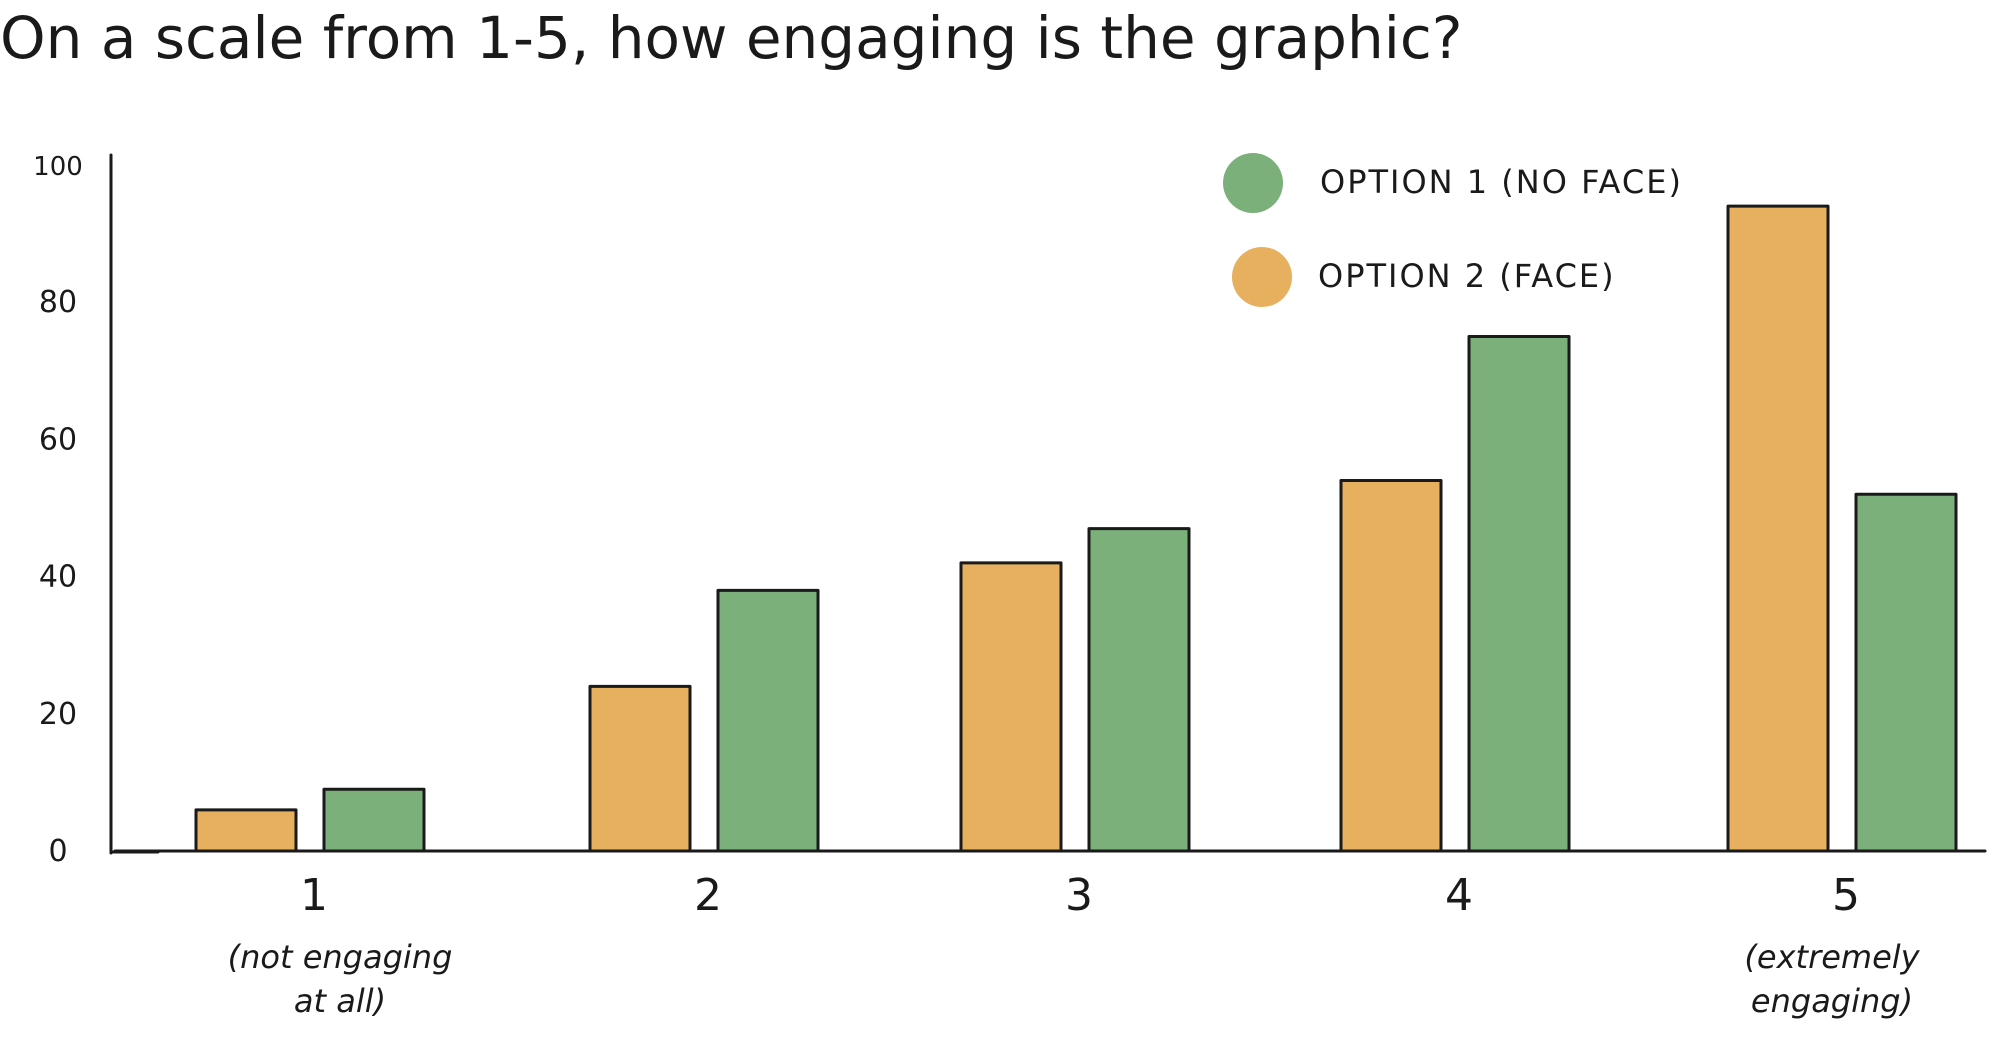 This screenshot has width=2000, height=1058. I want to click on x-tick-label: 2, so click(708, 895).